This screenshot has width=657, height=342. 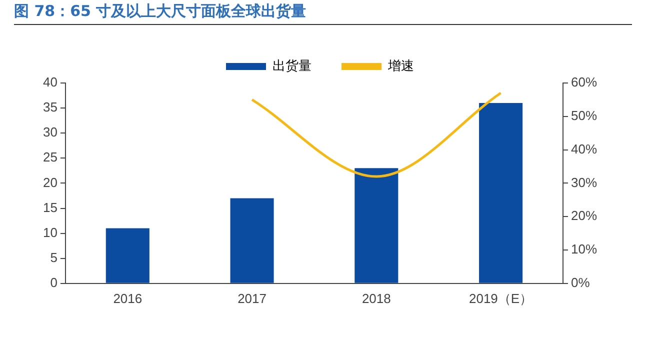 I want to click on x-tick-label: 2017, so click(x=252, y=298).